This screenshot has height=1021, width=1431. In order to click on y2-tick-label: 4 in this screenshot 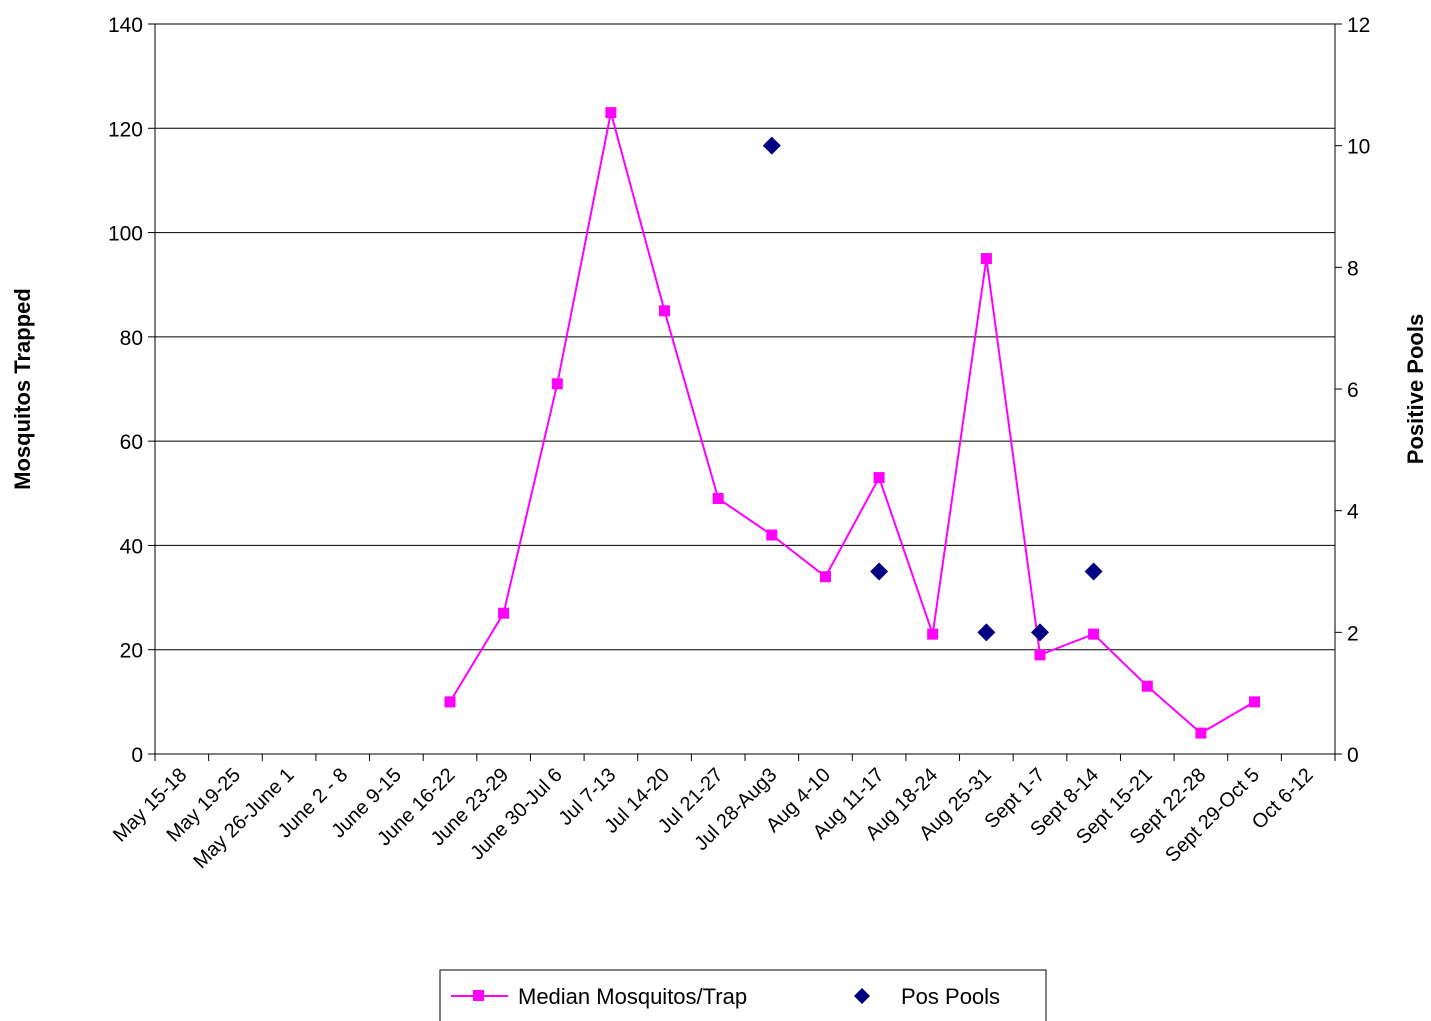, I will do `click(1353, 512)`.